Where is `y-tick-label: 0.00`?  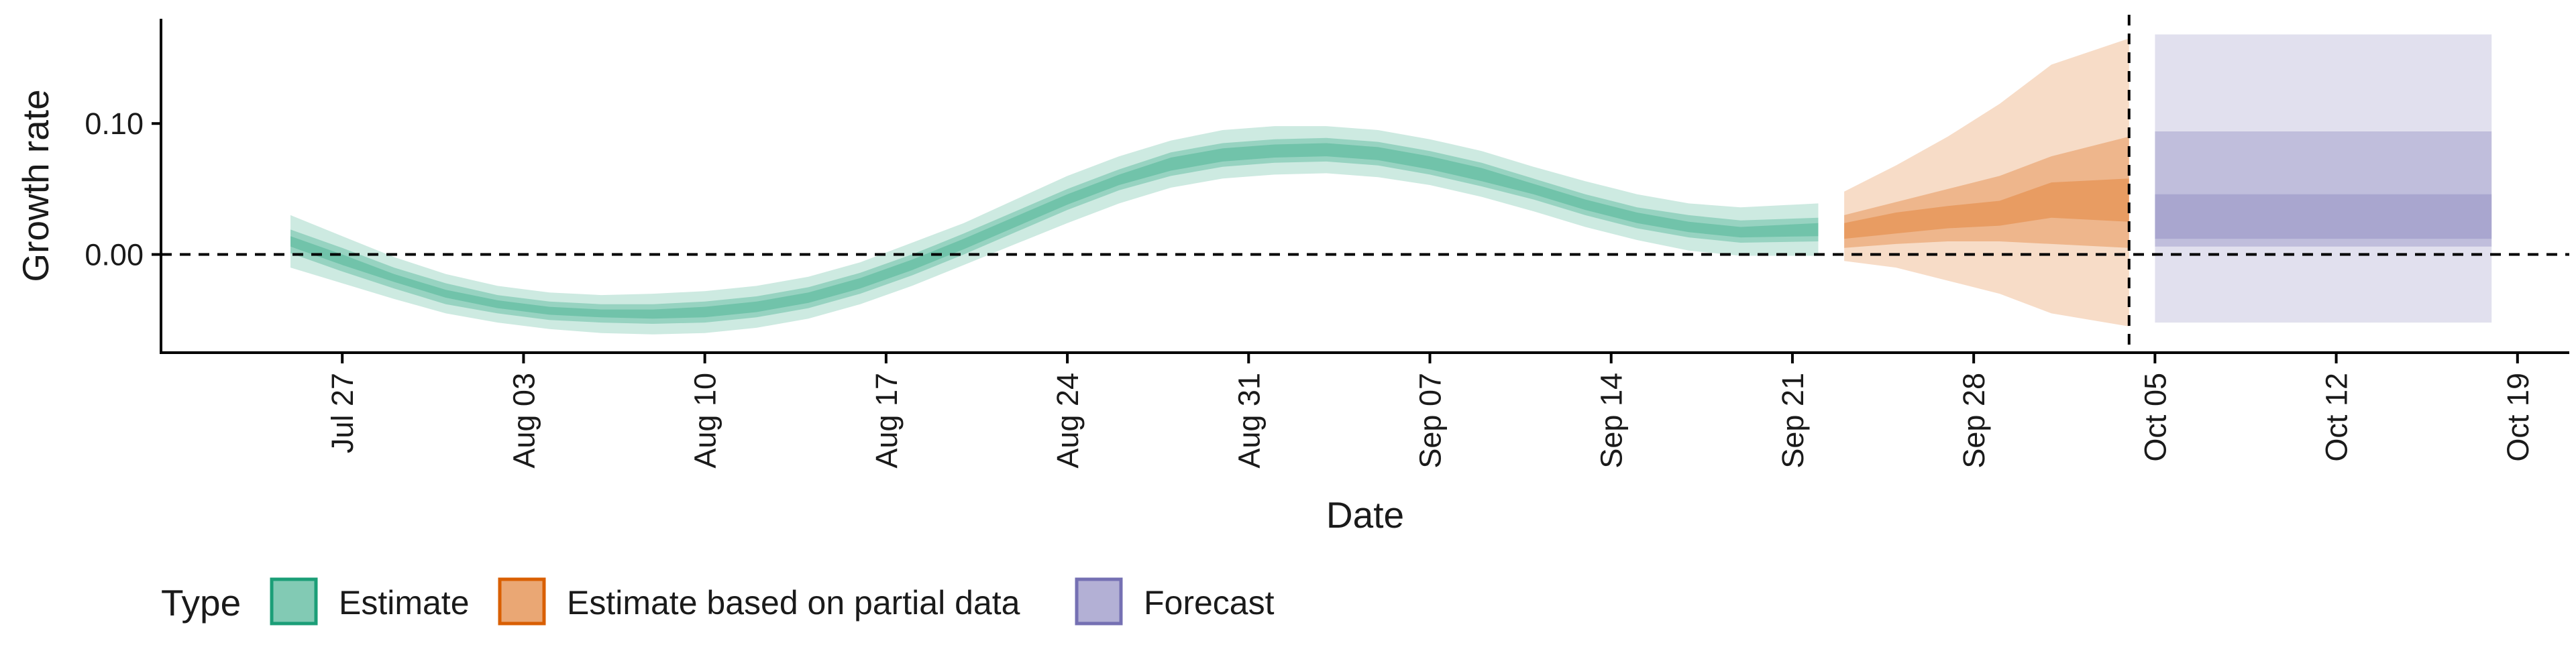
y-tick-label: 0.00 is located at coordinates (114, 255).